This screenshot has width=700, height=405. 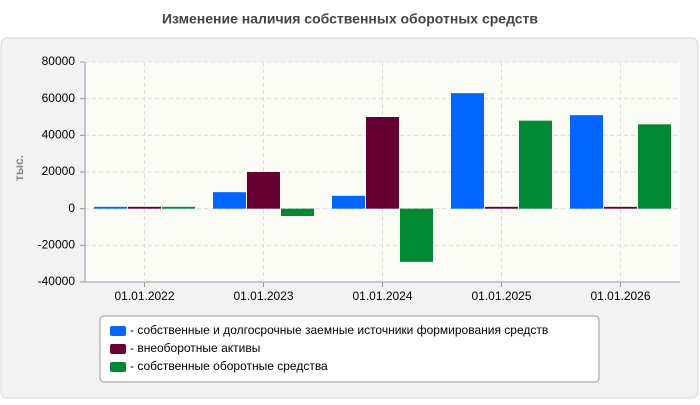 What do you see at coordinates (263, 296) in the screenshot?
I see `x-tick-label: 01.01.2023` at bounding box center [263, 296].